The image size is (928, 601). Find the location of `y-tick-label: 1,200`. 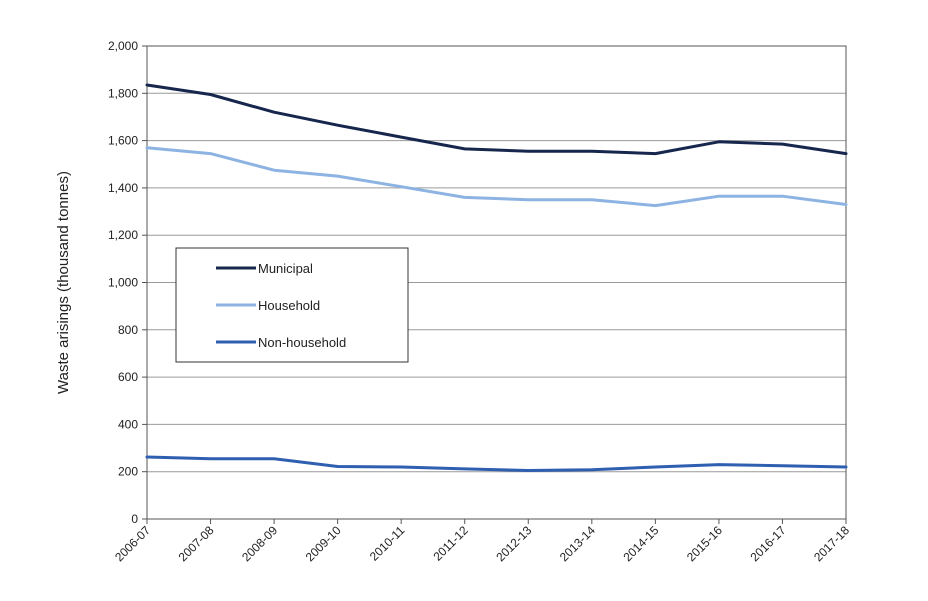

y-tick-label: 1,200 is located at coordinates (123, 235).